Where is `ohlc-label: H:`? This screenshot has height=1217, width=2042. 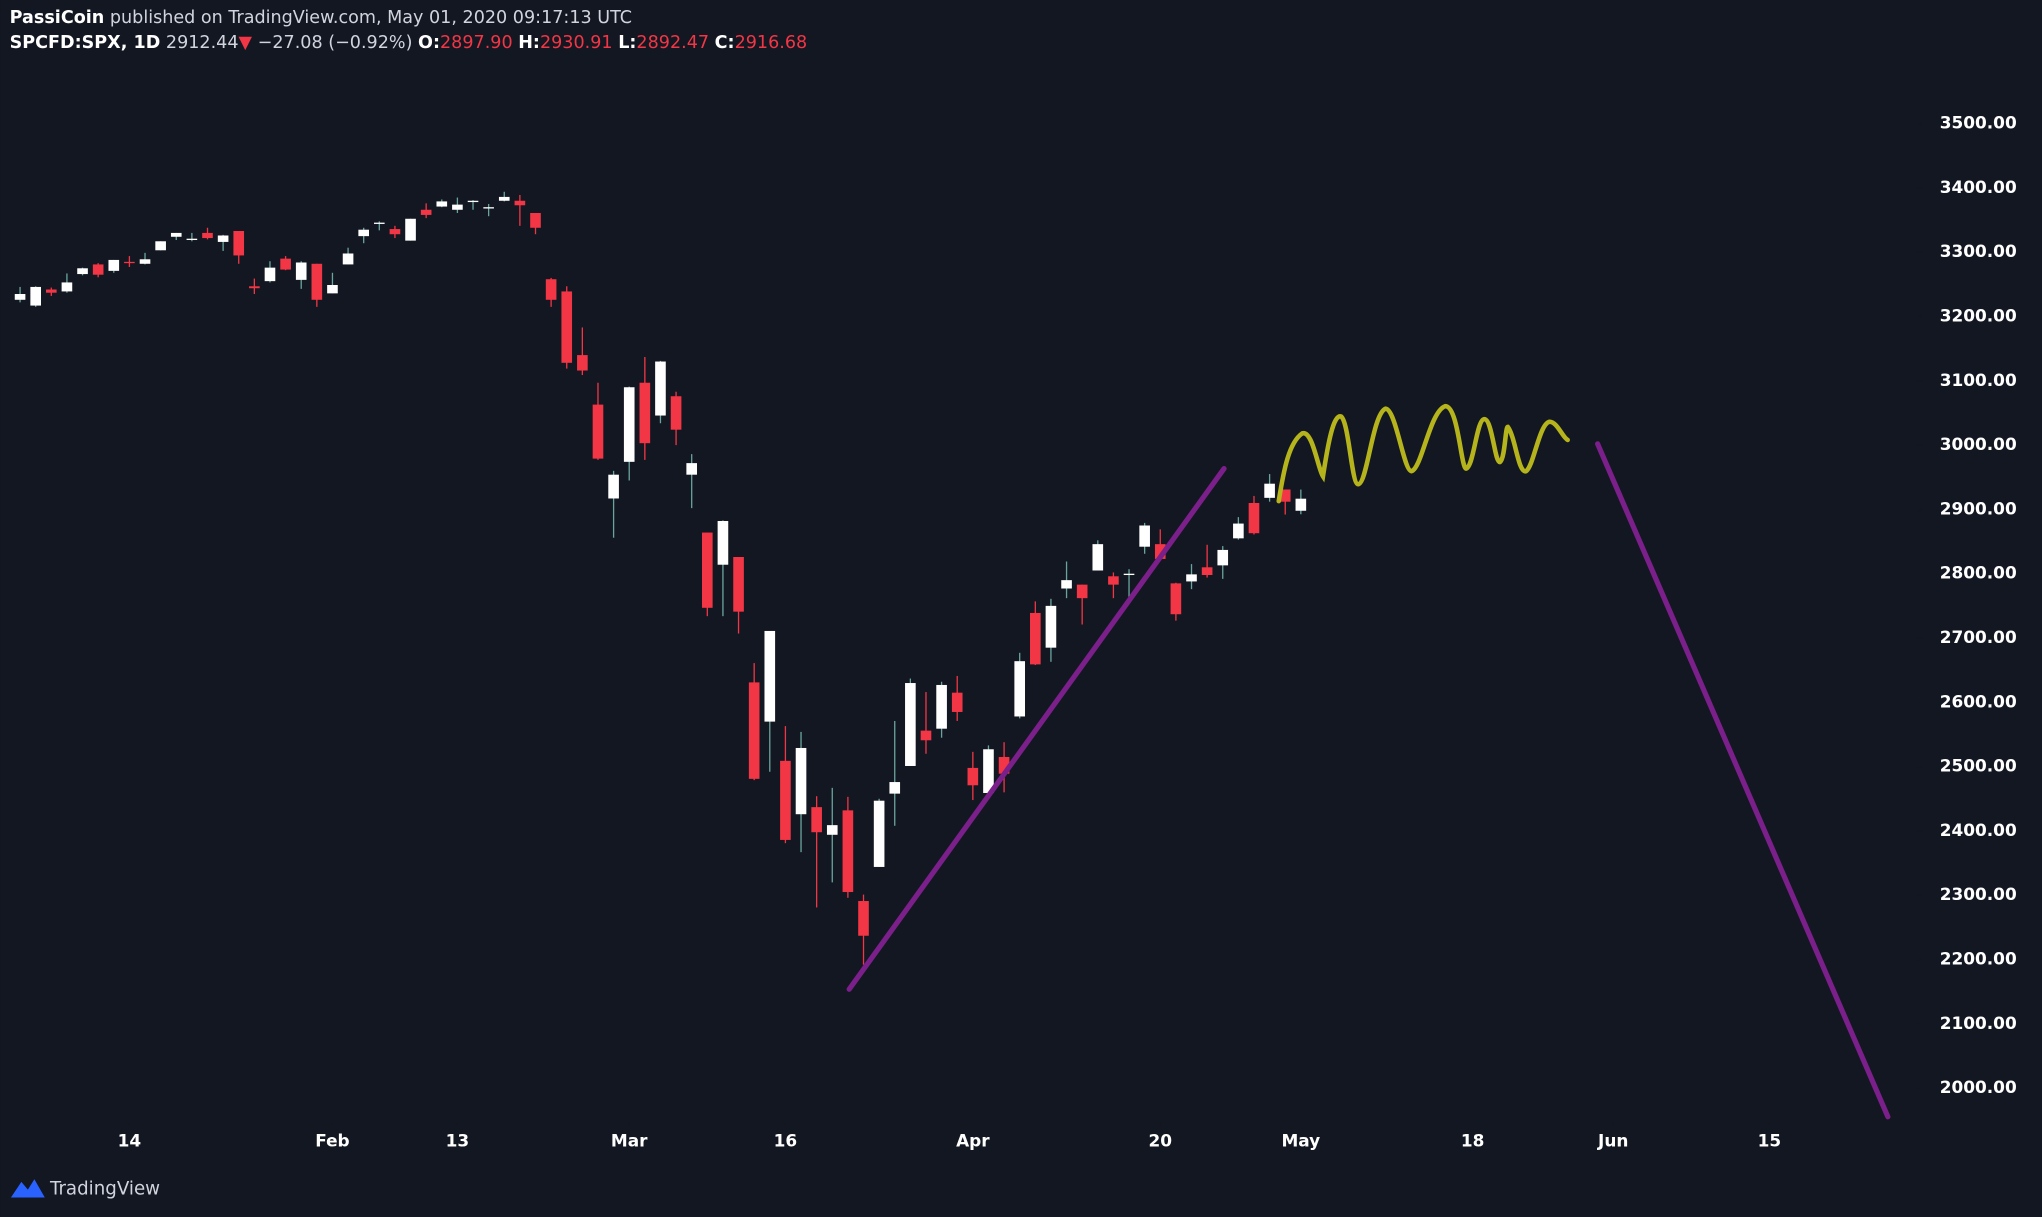
ohlc-label: H: is located at coordinates (529, 43).